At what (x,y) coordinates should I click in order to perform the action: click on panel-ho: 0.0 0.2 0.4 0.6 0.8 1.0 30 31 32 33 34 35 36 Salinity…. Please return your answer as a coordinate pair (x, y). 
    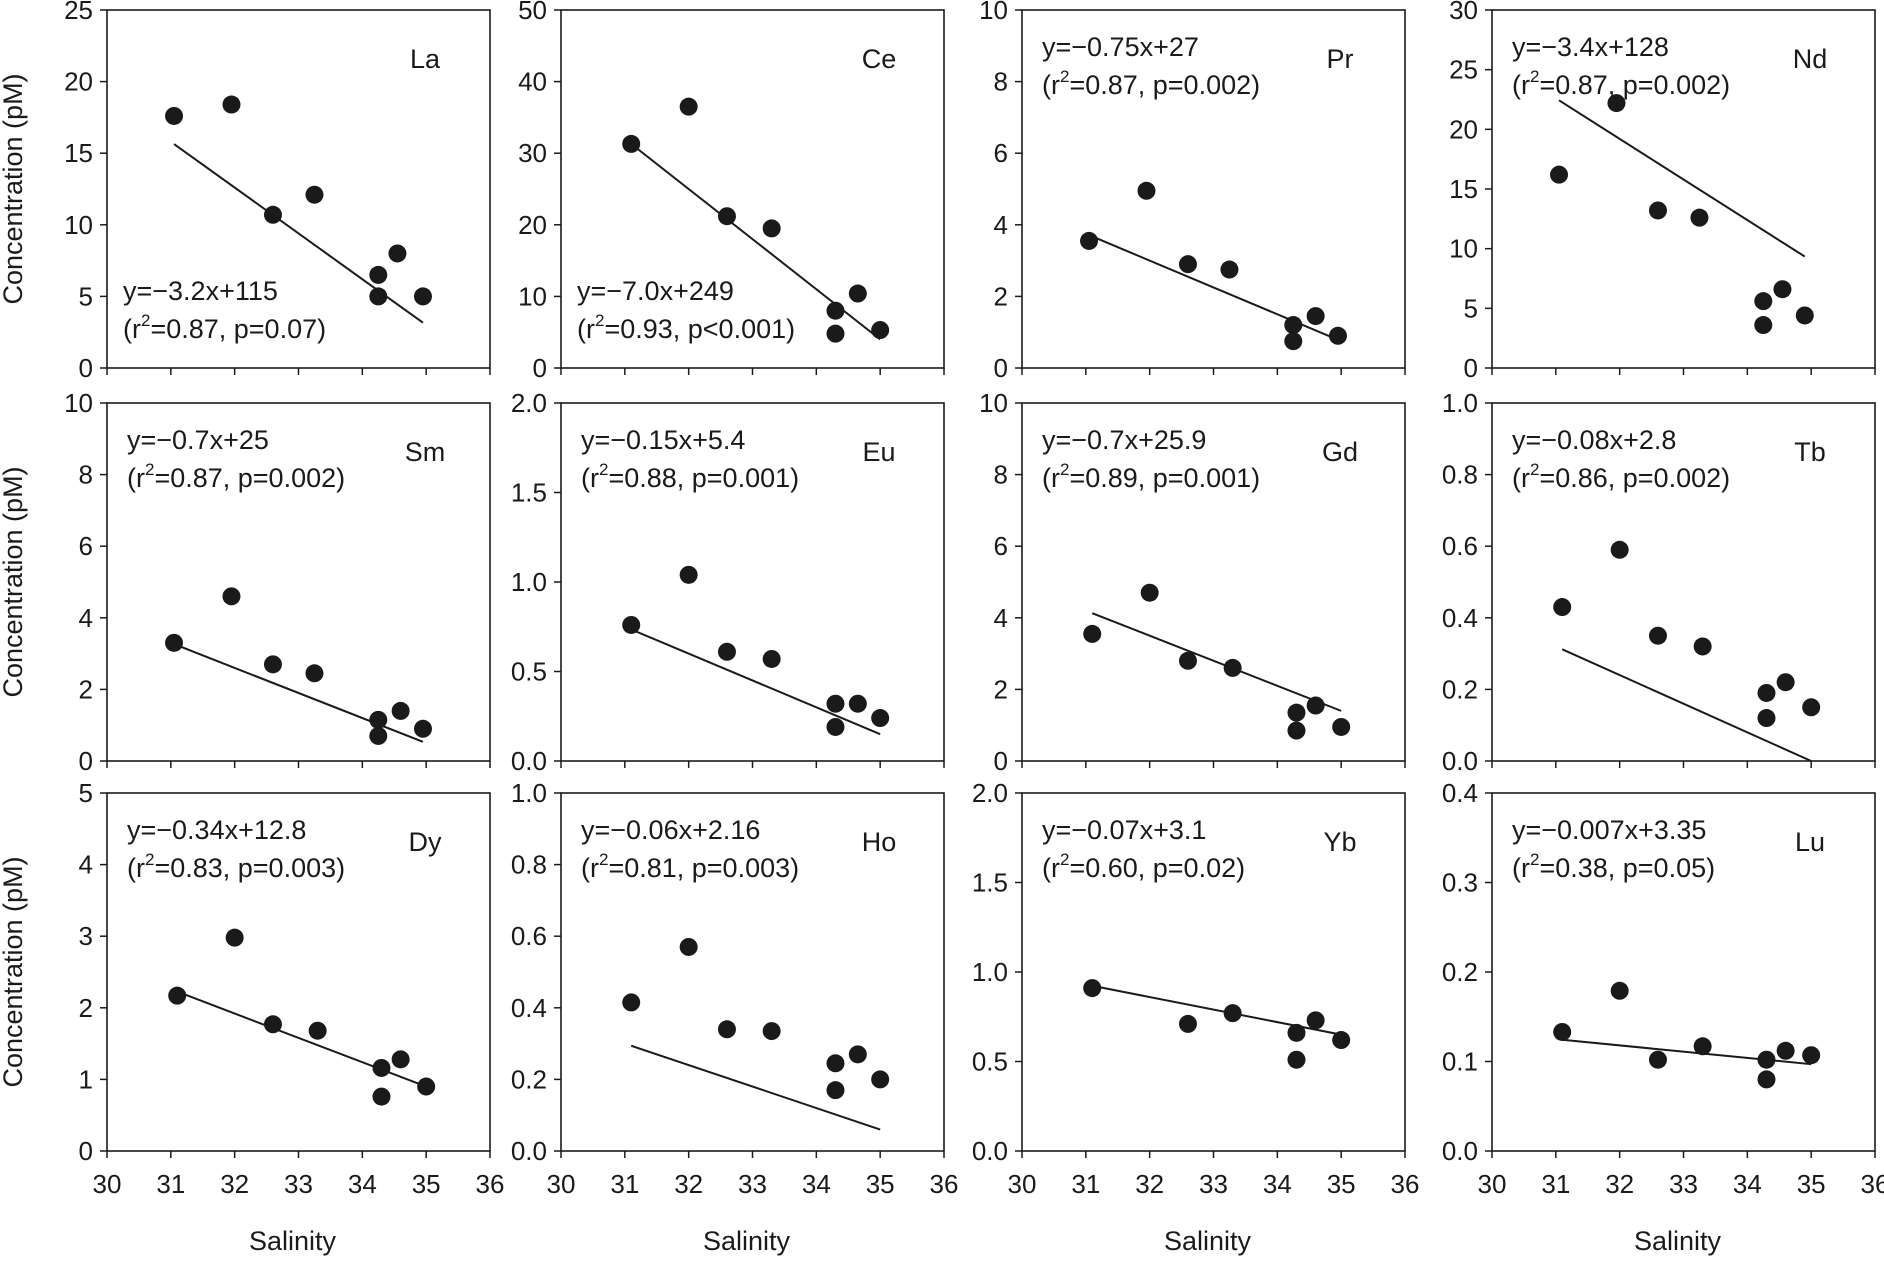
    Looking at the image, I should click on (735, 1017).